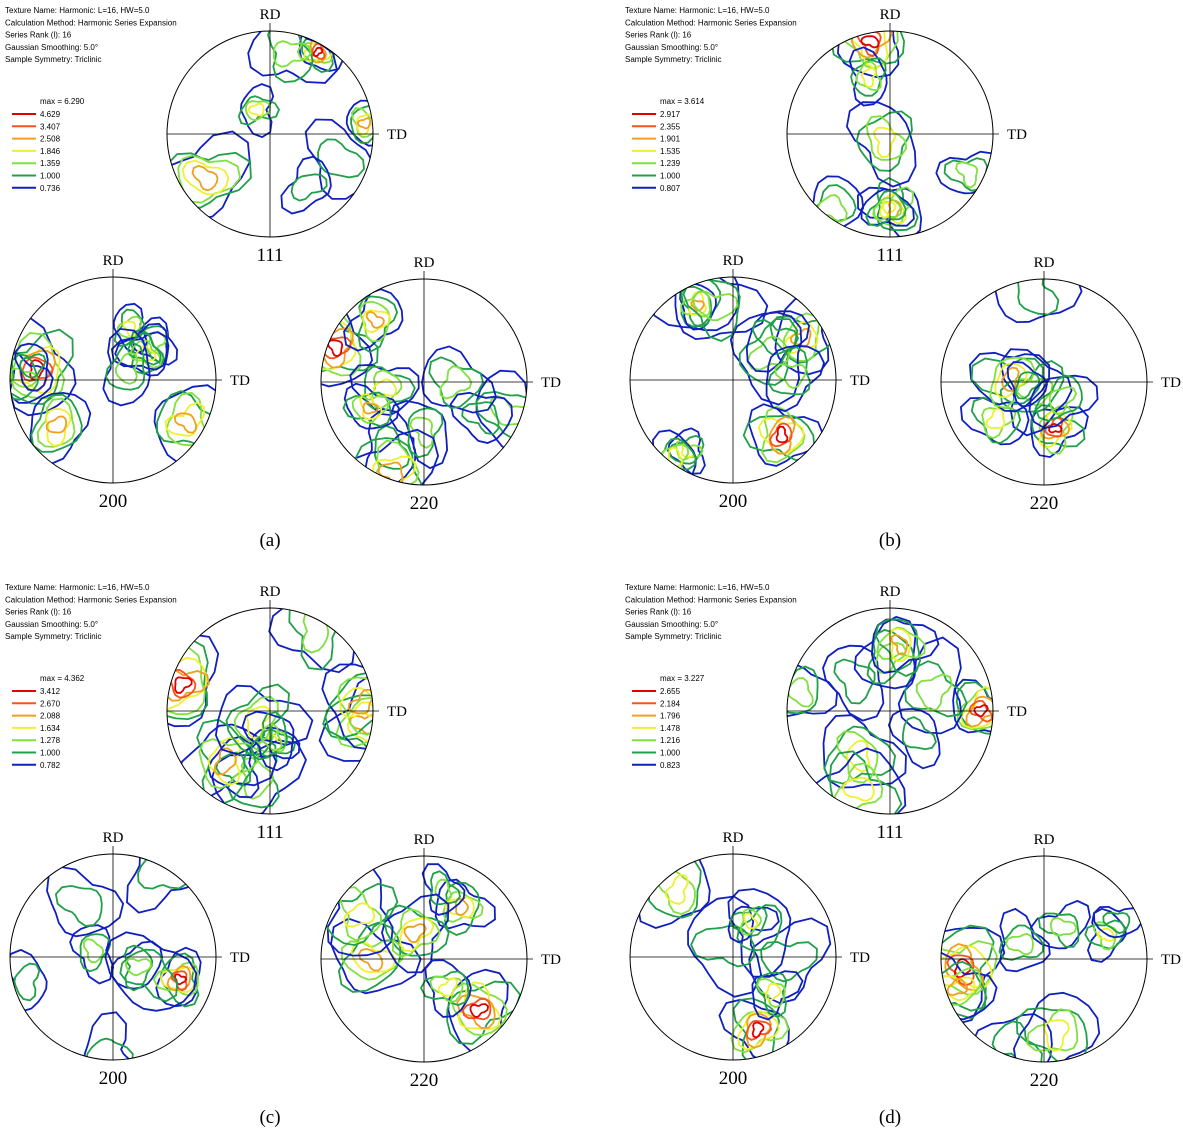 This screenshot has height=1130, width=1183. I want to click on legend-max: max = 3.614, so click(682, 101).